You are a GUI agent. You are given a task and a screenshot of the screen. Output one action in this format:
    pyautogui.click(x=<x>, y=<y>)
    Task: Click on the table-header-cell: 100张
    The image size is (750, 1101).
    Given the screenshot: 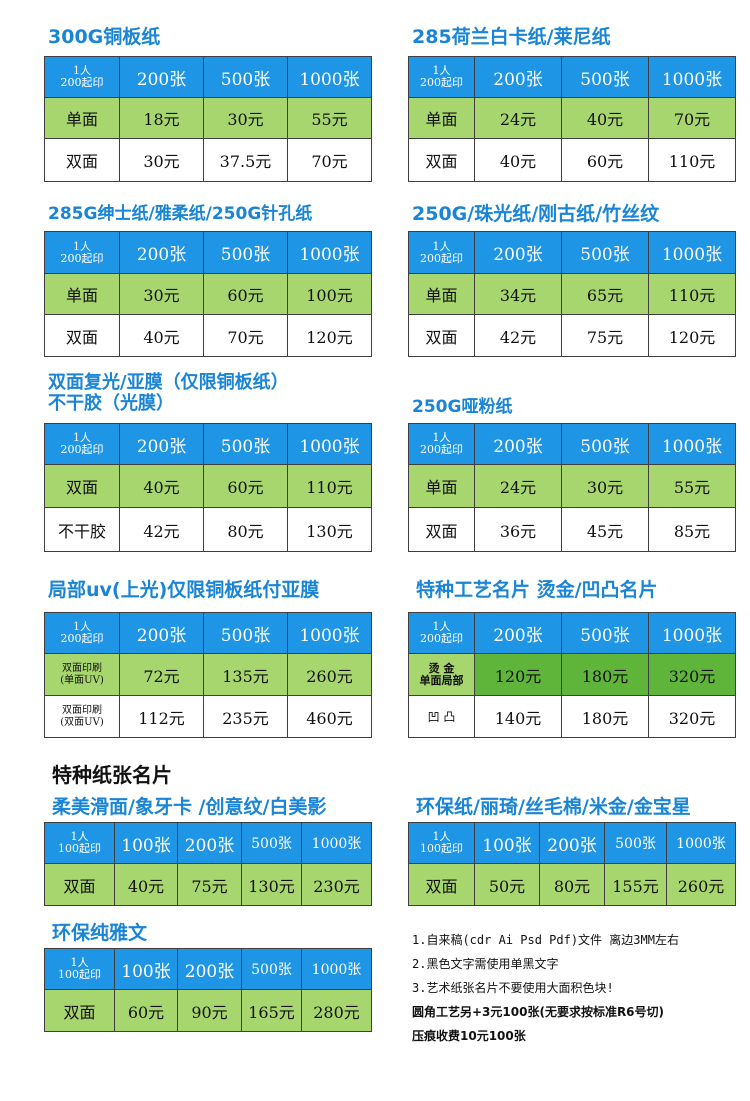 What is the action you would take?
    pyautogui.click(x=507, y=843)
    